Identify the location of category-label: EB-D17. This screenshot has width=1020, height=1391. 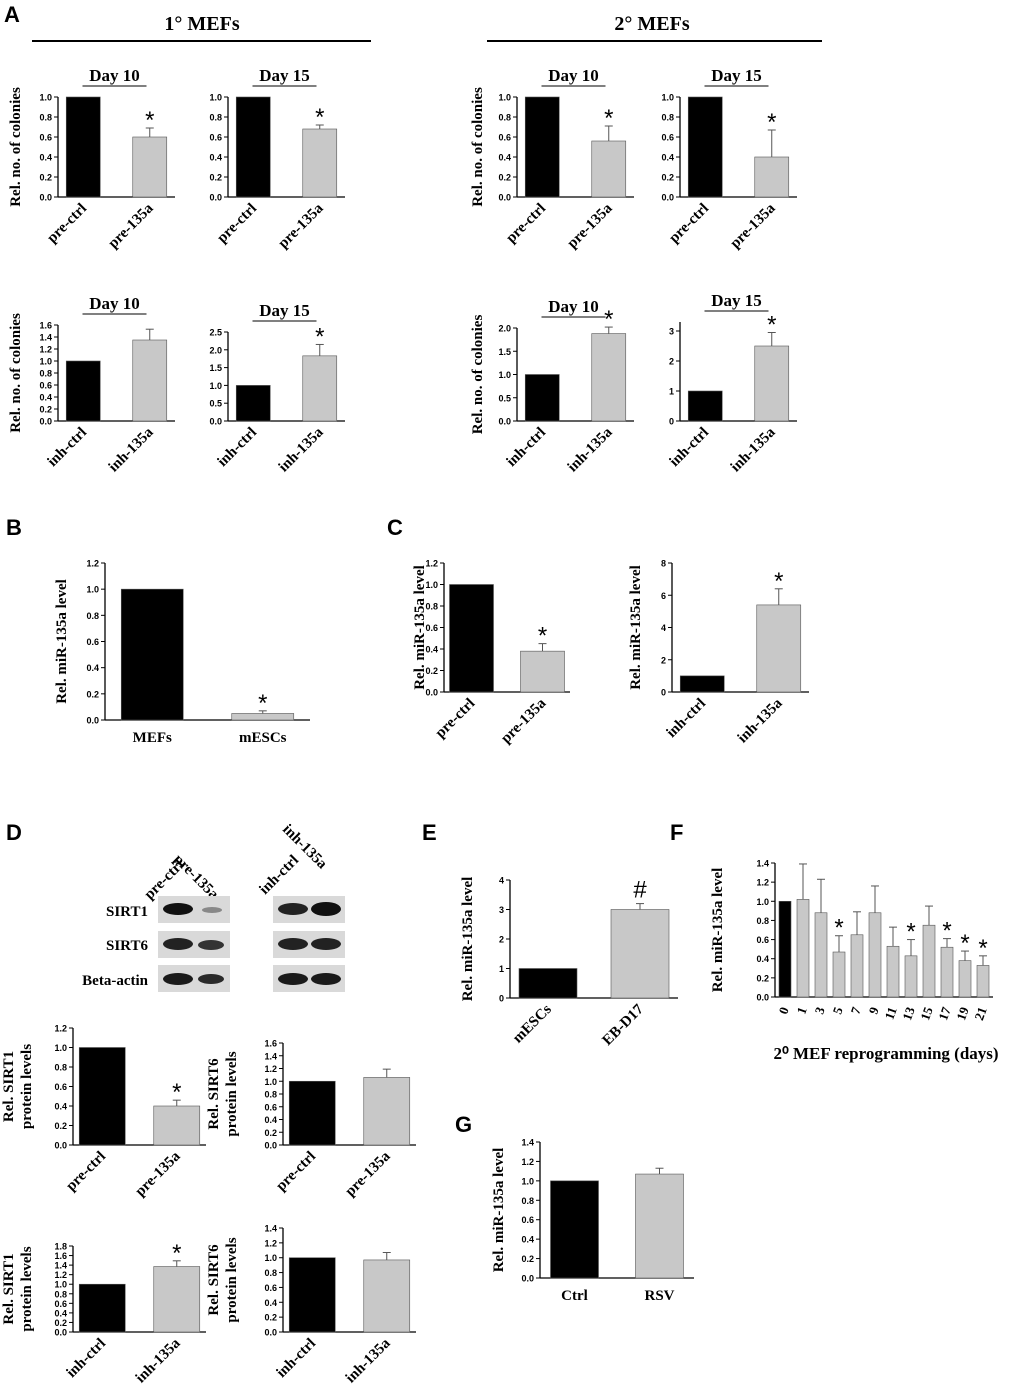
(624, 1025).